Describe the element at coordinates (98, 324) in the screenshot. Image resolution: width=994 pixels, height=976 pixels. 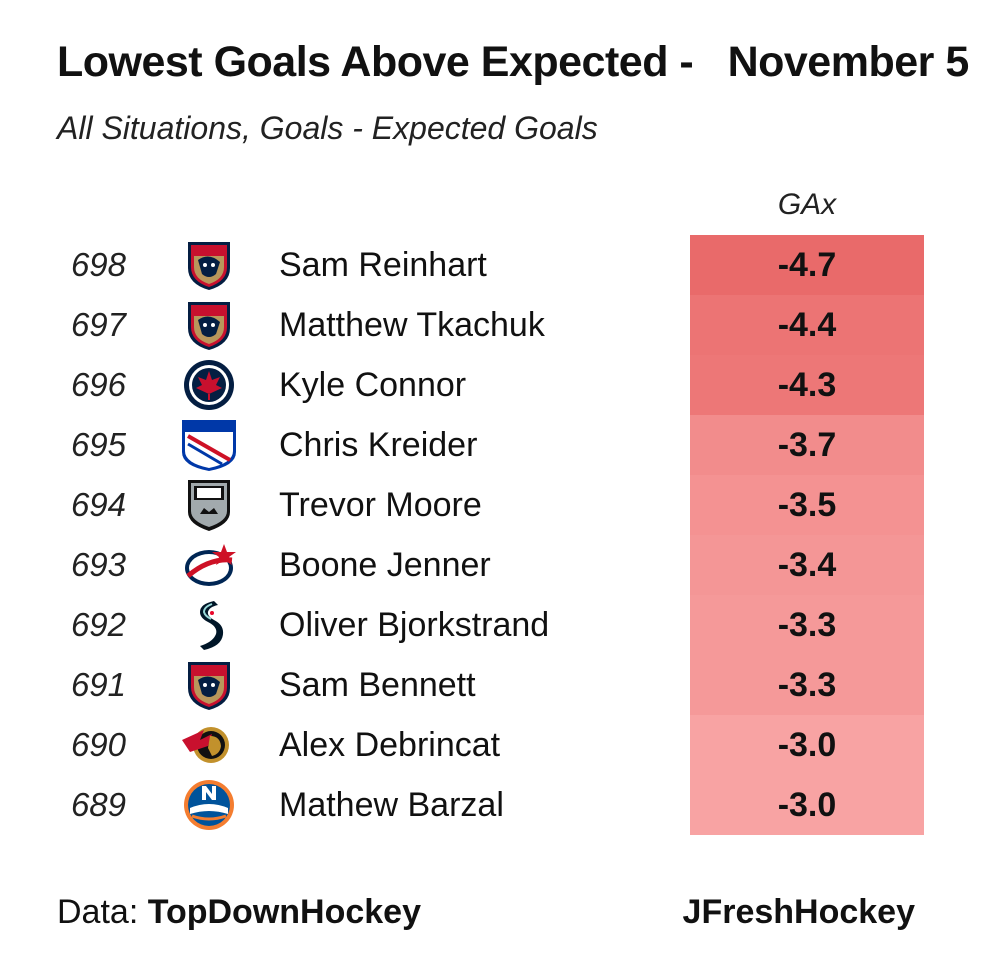
I see `rank-number: 697` at that location.